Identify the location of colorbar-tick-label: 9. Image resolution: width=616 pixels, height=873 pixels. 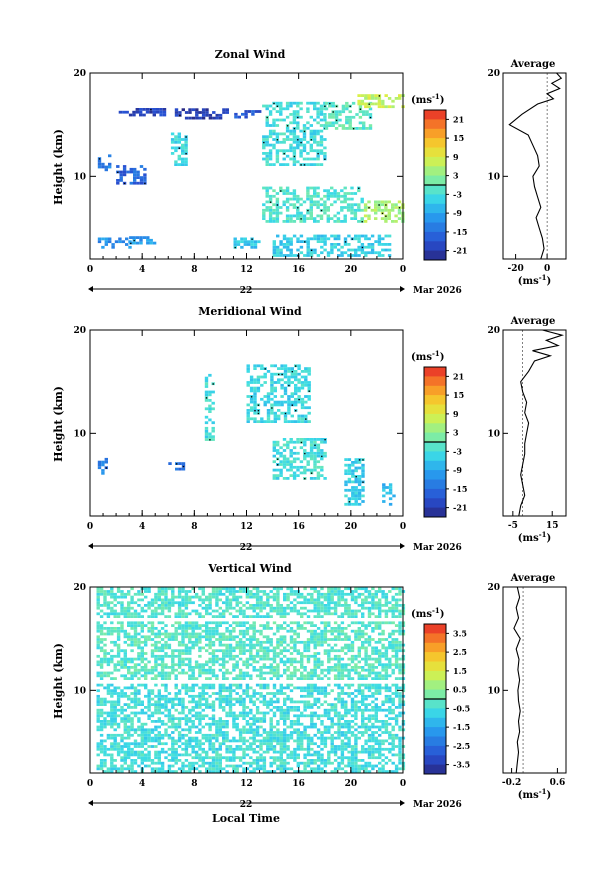
(456, 414).